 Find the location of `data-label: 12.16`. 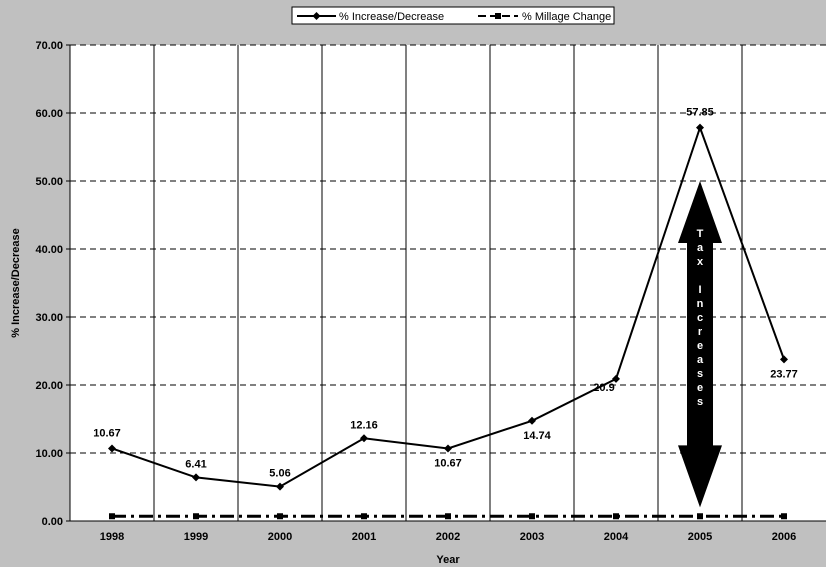

data-label: 12.16 is located at coordinates (364, 425).